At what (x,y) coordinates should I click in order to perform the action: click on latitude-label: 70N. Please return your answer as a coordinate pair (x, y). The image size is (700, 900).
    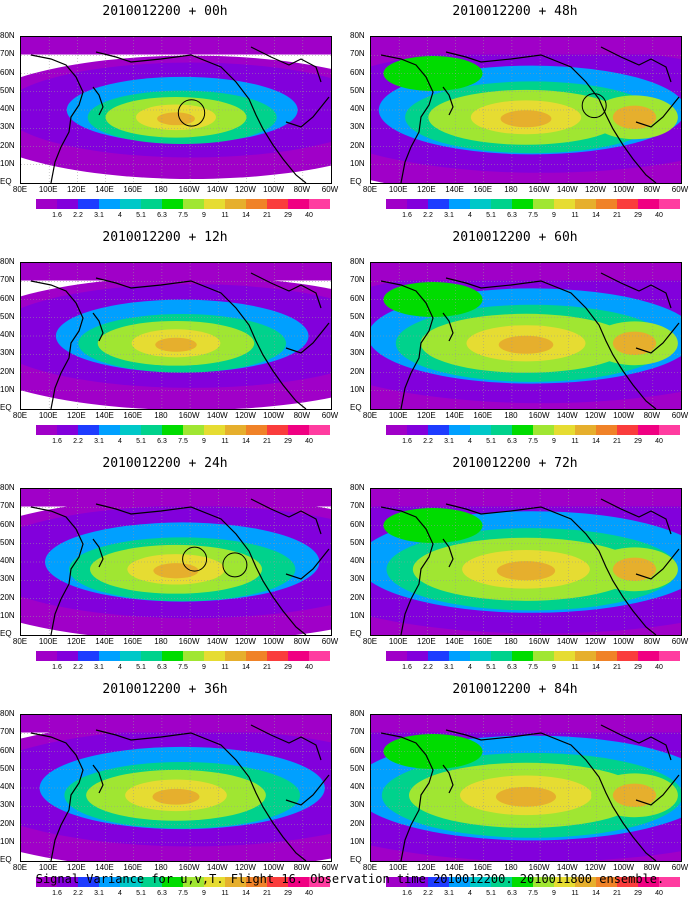
    Looking at the image, I should click on (7, 54).